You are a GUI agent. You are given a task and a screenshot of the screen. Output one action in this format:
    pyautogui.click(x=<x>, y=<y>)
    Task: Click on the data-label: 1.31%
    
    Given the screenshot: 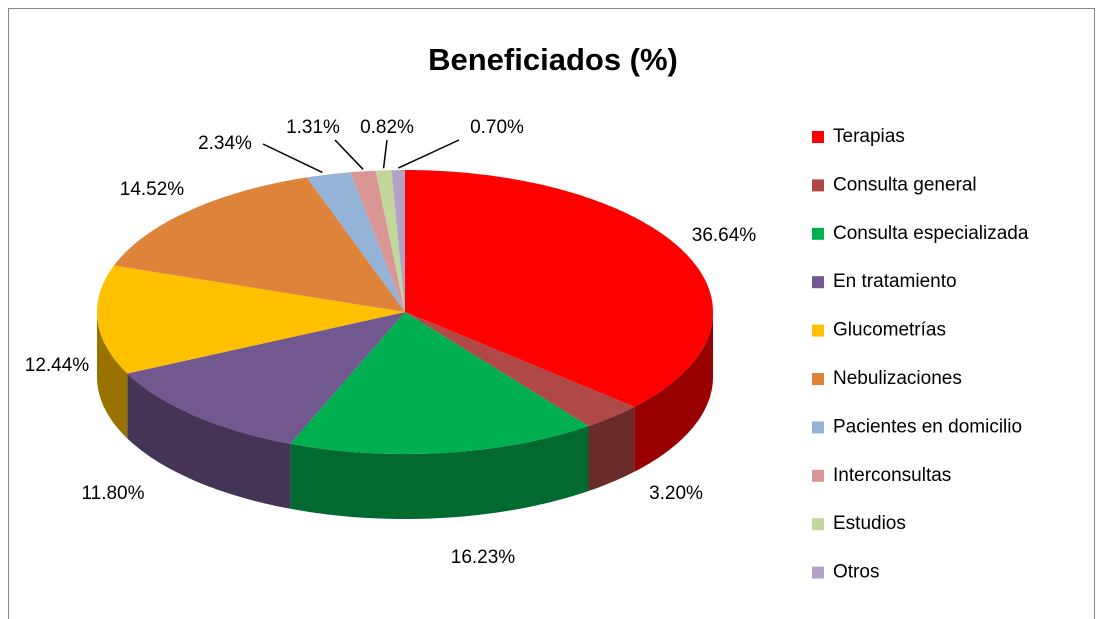 What is the action you would take?
    pyautogui.click(x=313, y=127)
    